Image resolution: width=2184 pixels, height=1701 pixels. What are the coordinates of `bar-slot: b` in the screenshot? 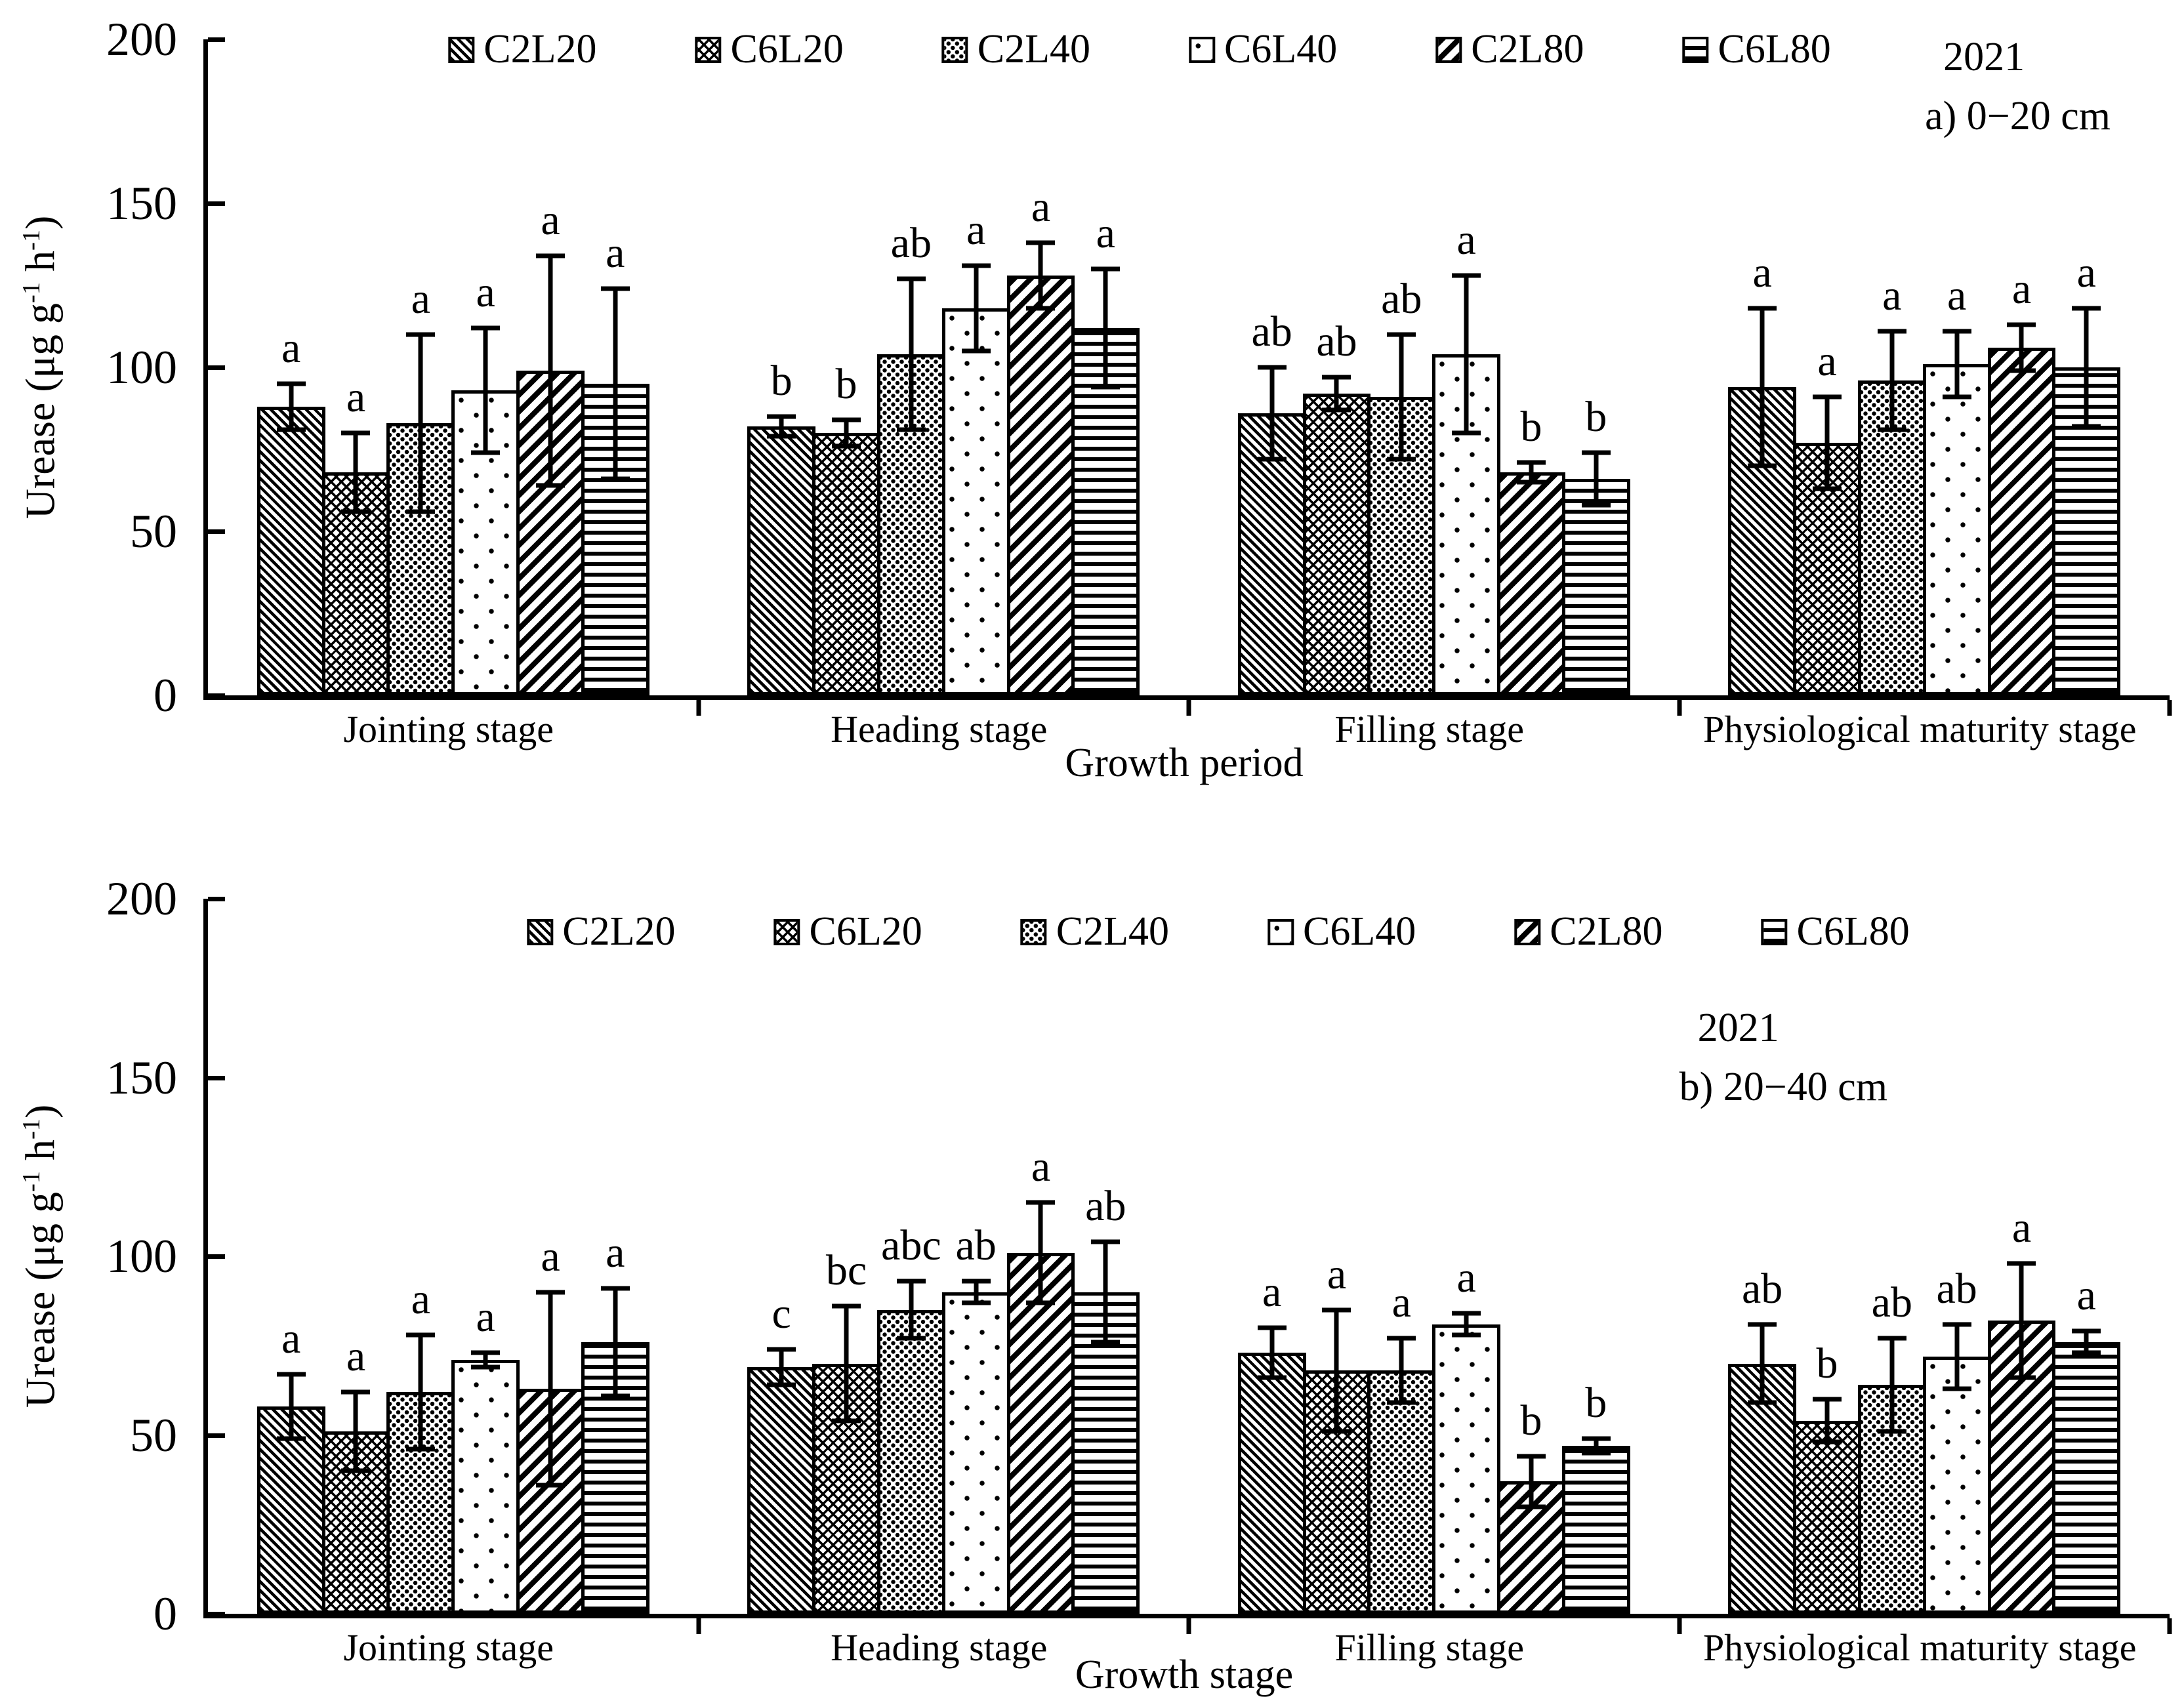 It's located at (1531, 367).